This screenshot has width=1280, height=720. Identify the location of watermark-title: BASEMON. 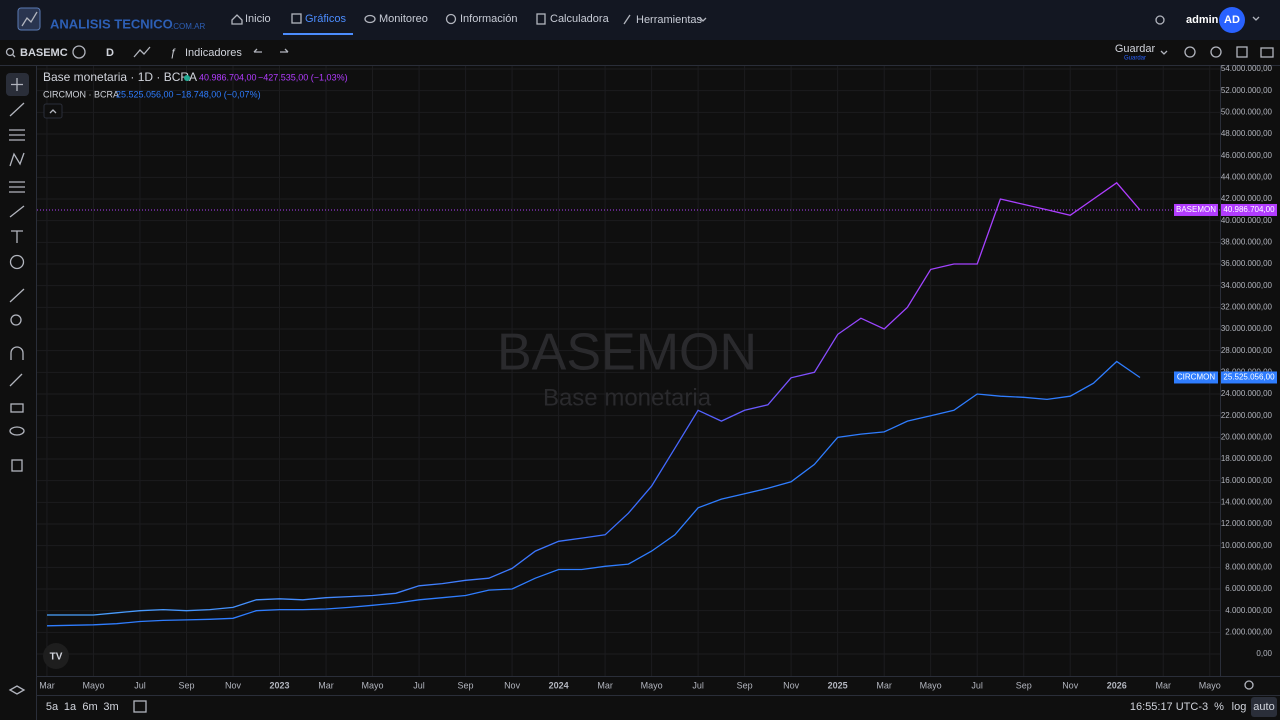
(627, 353).